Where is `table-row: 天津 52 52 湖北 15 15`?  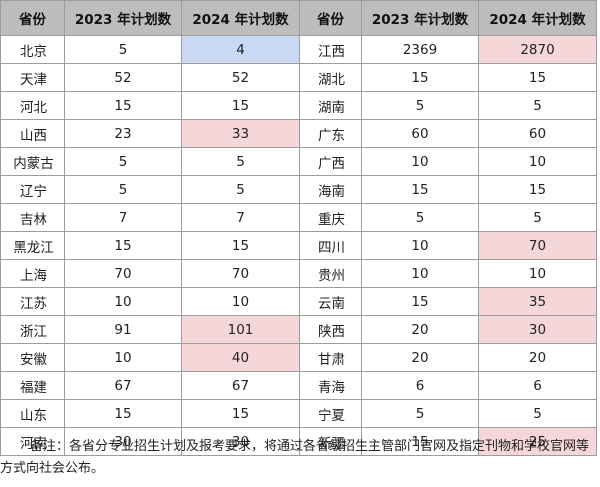
table-row: 天津 52 52 湖北 15 15 is located at coordinates (298, 77).